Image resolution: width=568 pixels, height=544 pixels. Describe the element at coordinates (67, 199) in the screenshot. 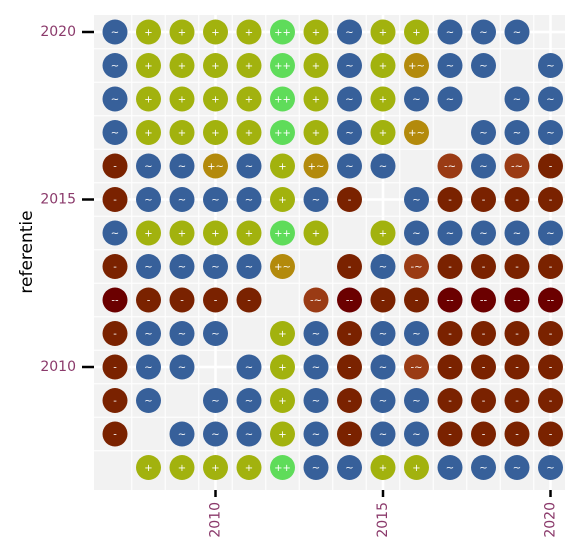

I see `y-axis: 2020 2015 2010` at that location.